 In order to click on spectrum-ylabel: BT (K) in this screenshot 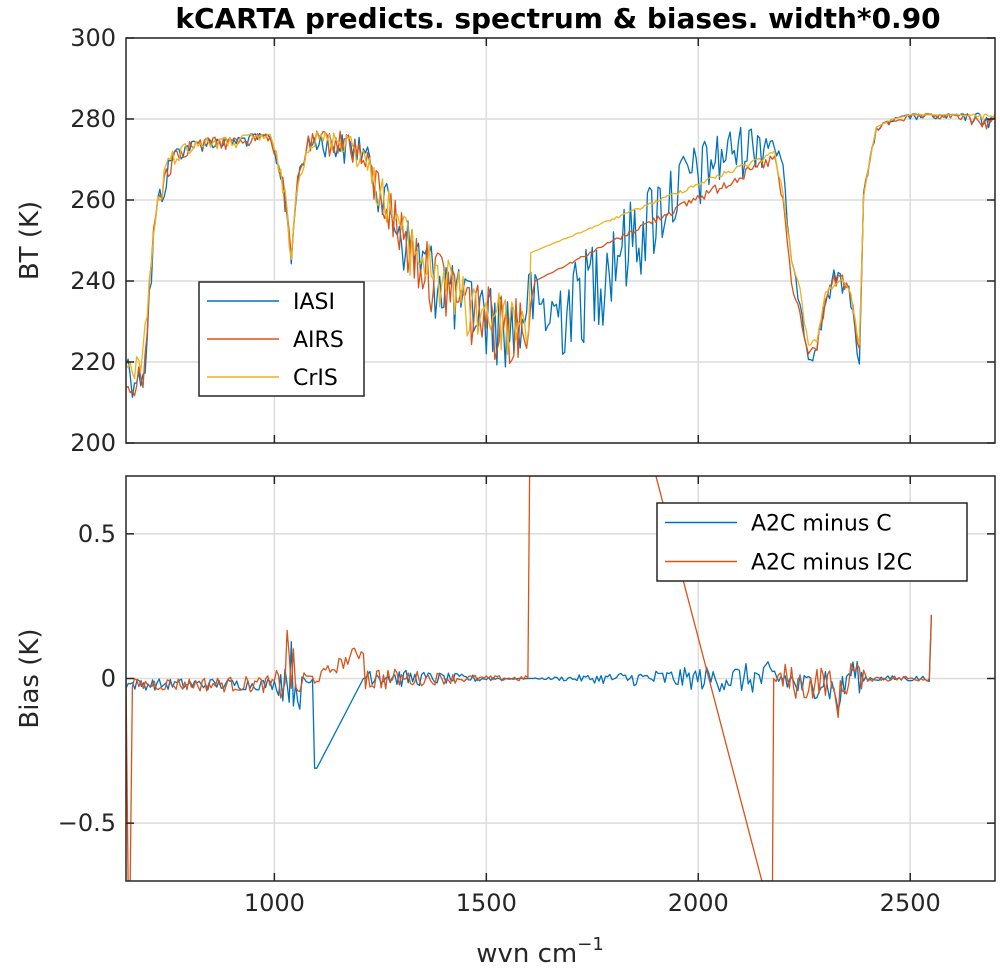, I will do `click(30, 240)`.